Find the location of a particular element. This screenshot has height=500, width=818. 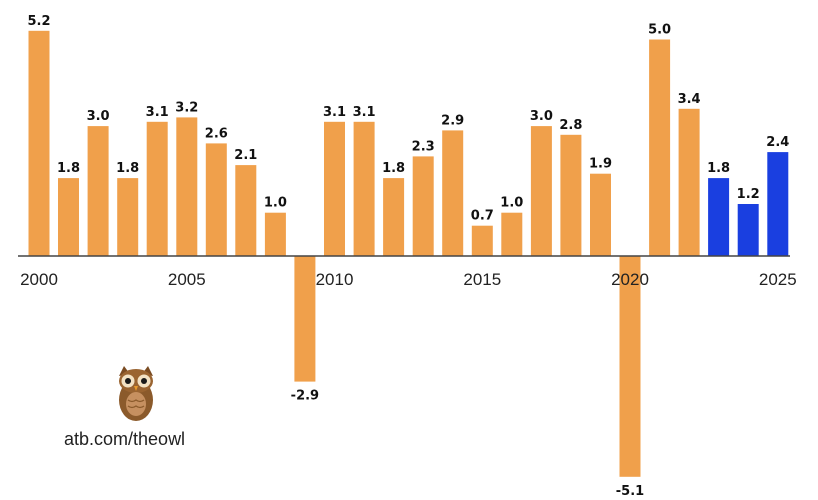

value-label-2025: 2.4 is located at coordinates (777, 142).